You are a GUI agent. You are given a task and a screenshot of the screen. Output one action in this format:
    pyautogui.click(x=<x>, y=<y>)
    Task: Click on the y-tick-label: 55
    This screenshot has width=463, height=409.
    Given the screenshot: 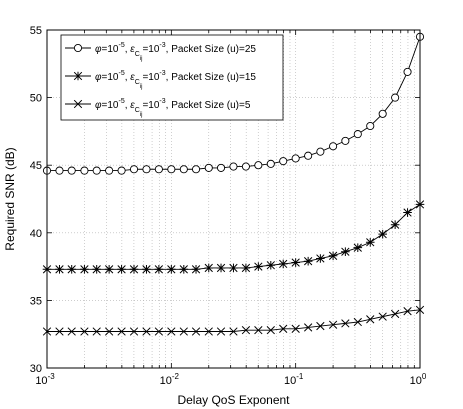 What is the action you would take?
    pyautogui.click(x=36, y=31)
    